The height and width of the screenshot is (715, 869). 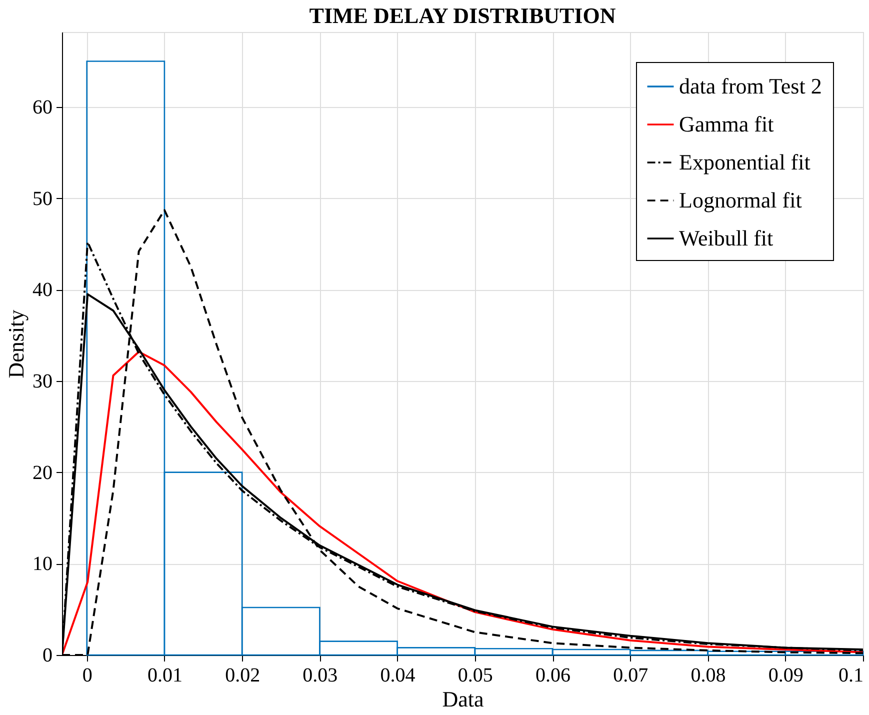 What do you see at coordinates (463, 699) in the screenshot?
I see `x-axis-title: Data` at bounding box center [463, 699].